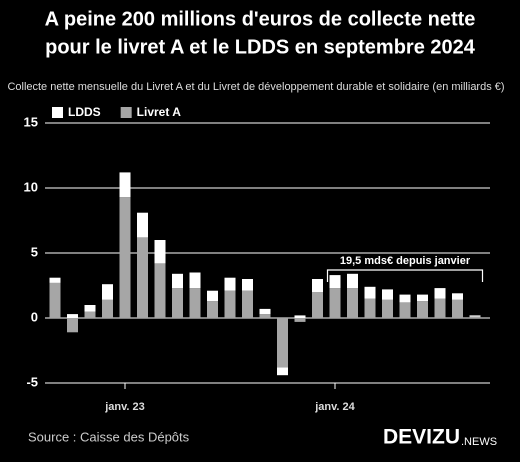  Describe the element at coordinates (124, 407) in the screenshot. I see `x-tick-label: janv. 23` at that location.